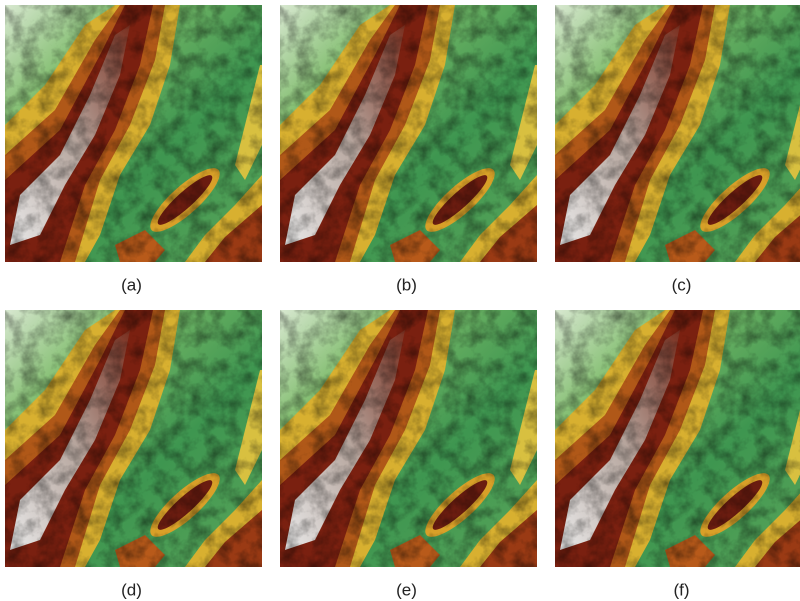 Image resolution: width=800 pixels, height=601 pixels. Describe the element at coordinates (682, 284) in the screenshot. I see `panel-label: (c)` at that location.